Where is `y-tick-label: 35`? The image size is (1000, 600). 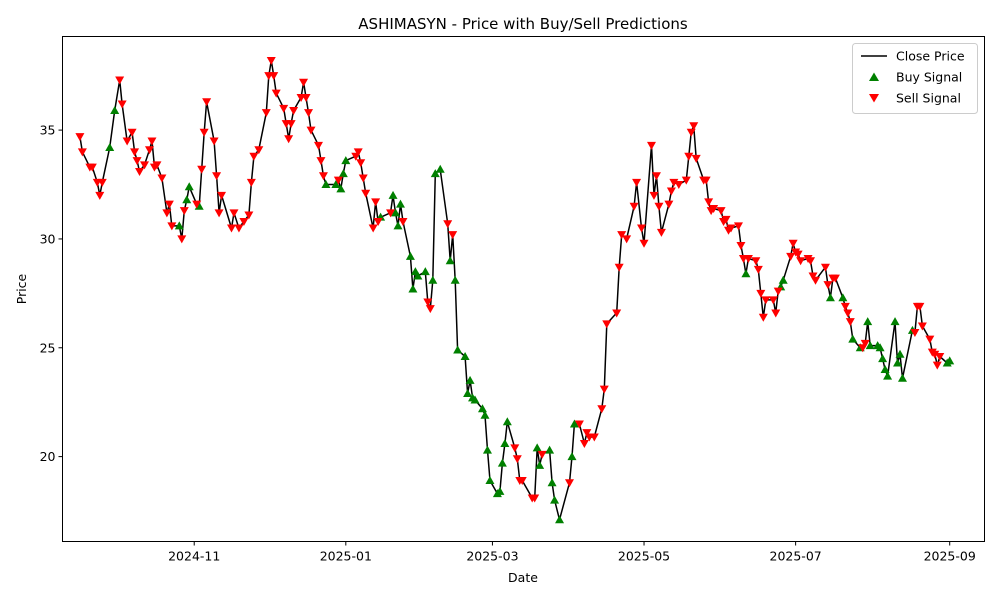 y-tick-label: 35 is located at coordinates (48, 130).